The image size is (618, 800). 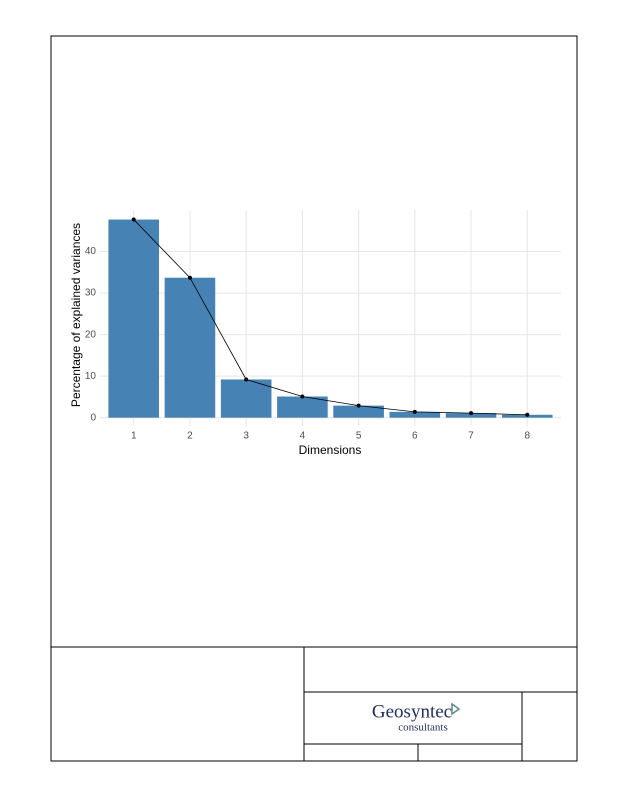 I want to click on logo-icon, so click(x=456, y=709).